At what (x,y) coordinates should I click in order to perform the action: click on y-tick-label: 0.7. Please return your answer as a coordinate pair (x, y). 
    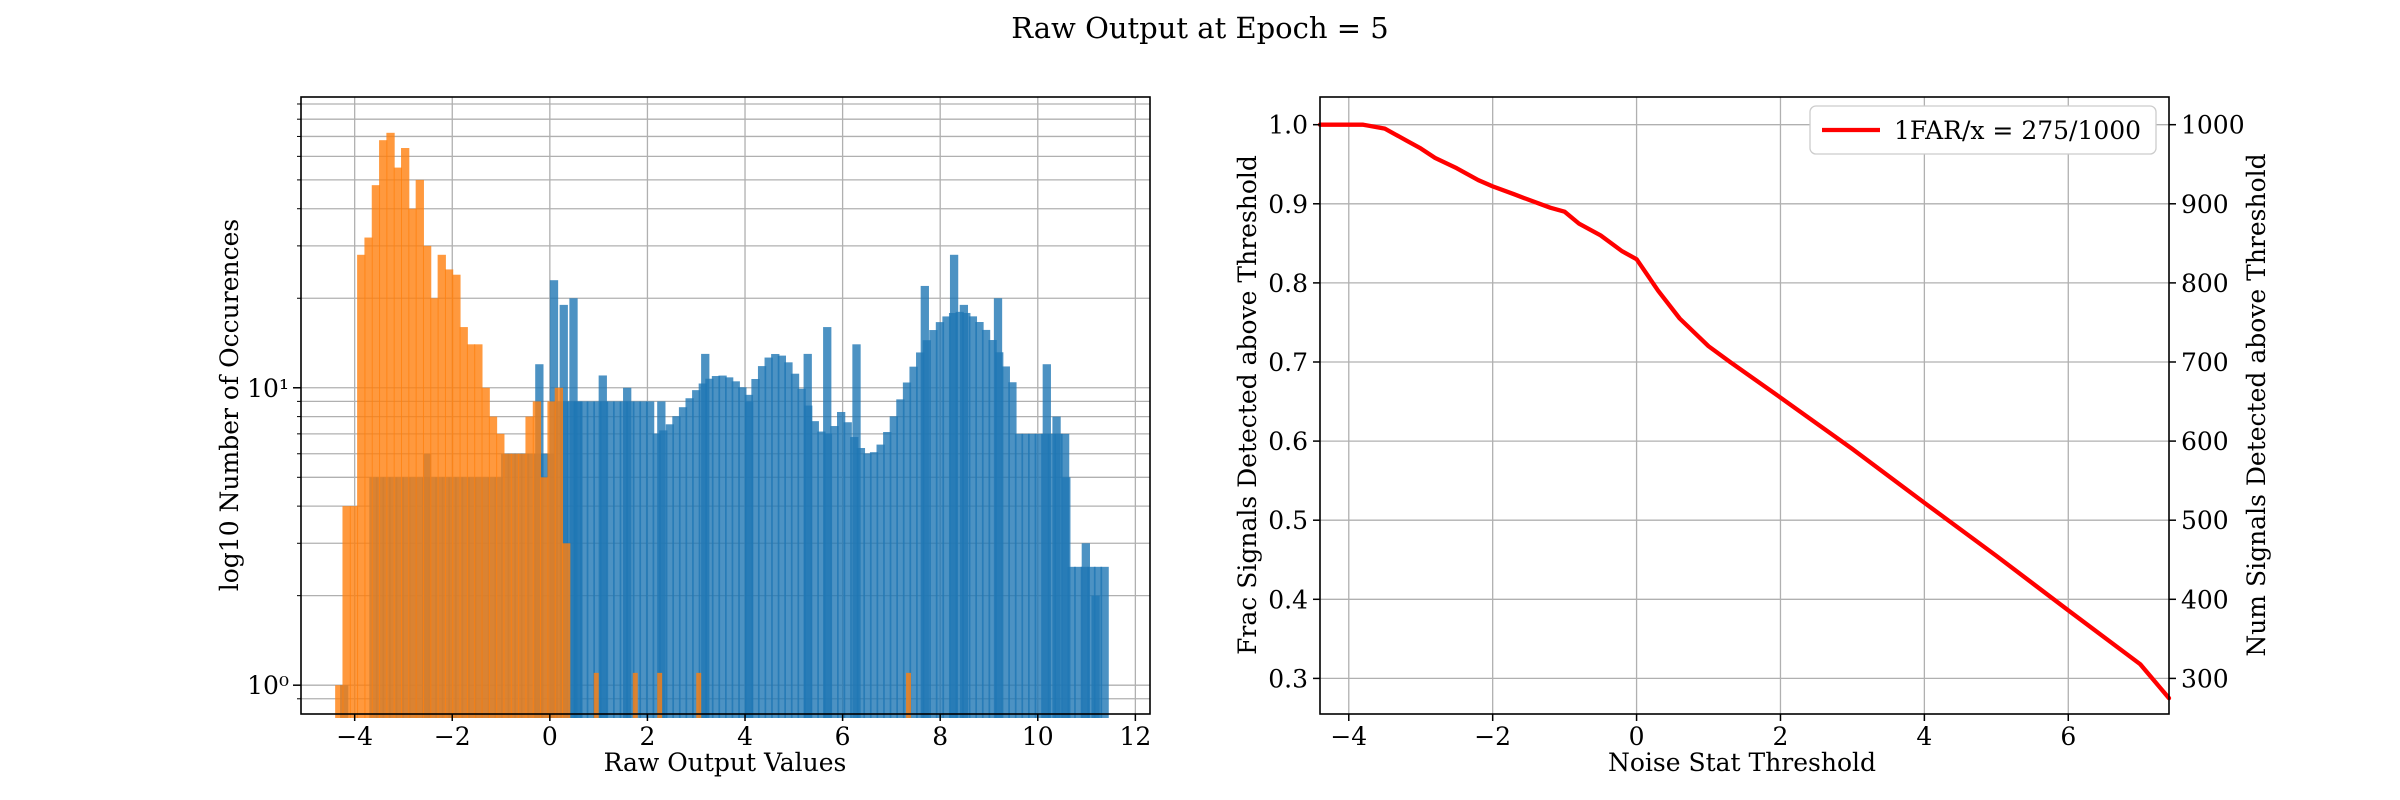
    Looking at the image, I should click on (1288, 362).